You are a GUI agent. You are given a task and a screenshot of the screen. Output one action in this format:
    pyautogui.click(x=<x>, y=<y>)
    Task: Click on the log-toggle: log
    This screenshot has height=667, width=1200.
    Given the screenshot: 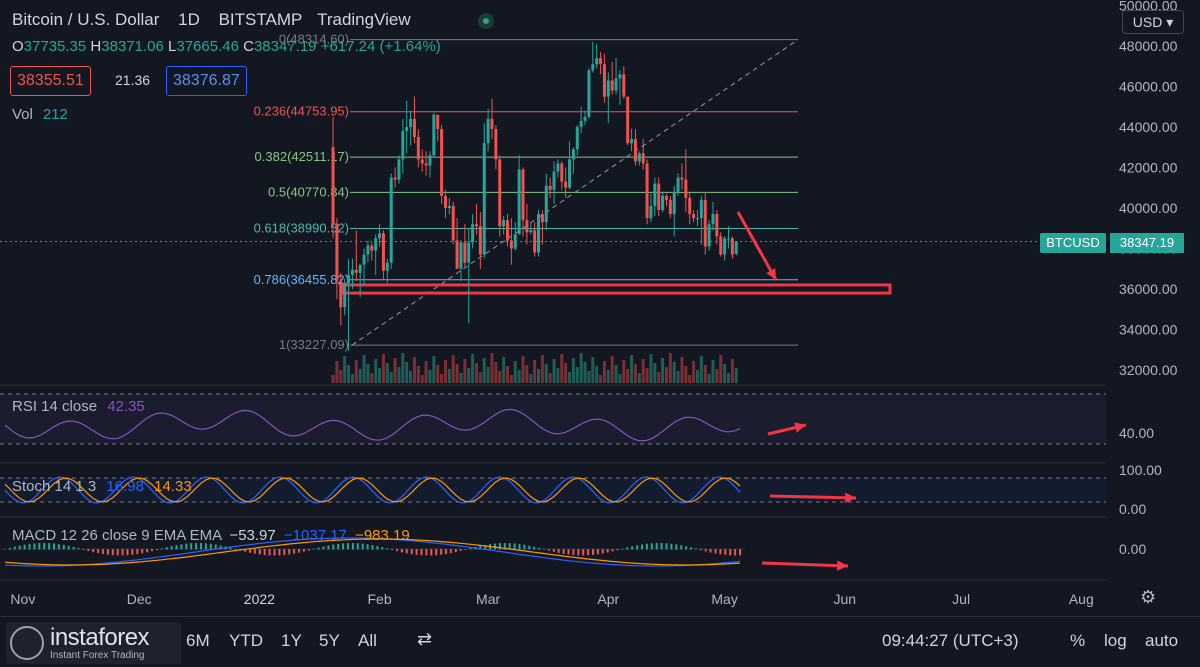 What is the action you would take?
    pyautogui.click(x=1115, y=640)
    